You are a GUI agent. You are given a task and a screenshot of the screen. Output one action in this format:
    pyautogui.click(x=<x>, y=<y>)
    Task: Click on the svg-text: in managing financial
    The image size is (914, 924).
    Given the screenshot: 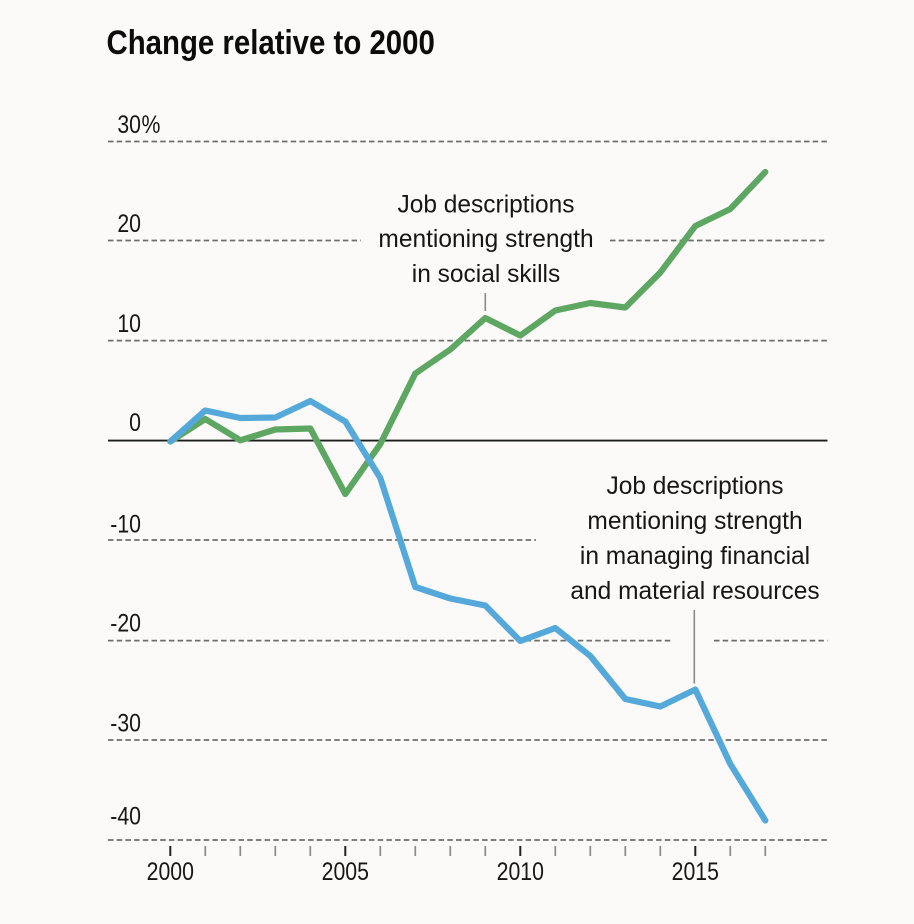 What is the action you would take?
    pyautogui.click(x=695, y=556)
    